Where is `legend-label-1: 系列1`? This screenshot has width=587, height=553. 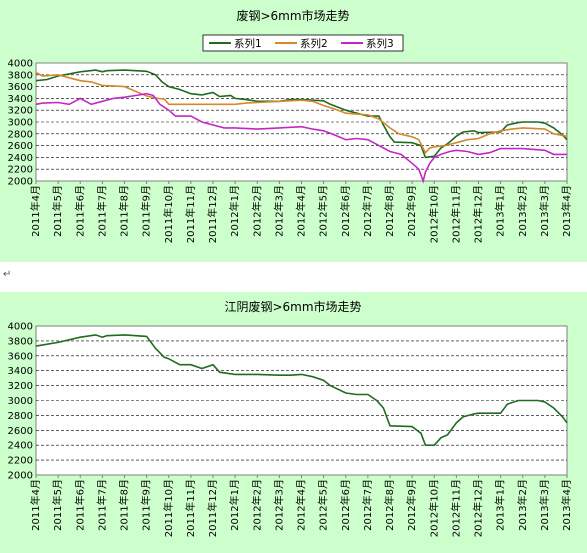 legend-label-1: 系列1 is located at coordinates (248, 43).